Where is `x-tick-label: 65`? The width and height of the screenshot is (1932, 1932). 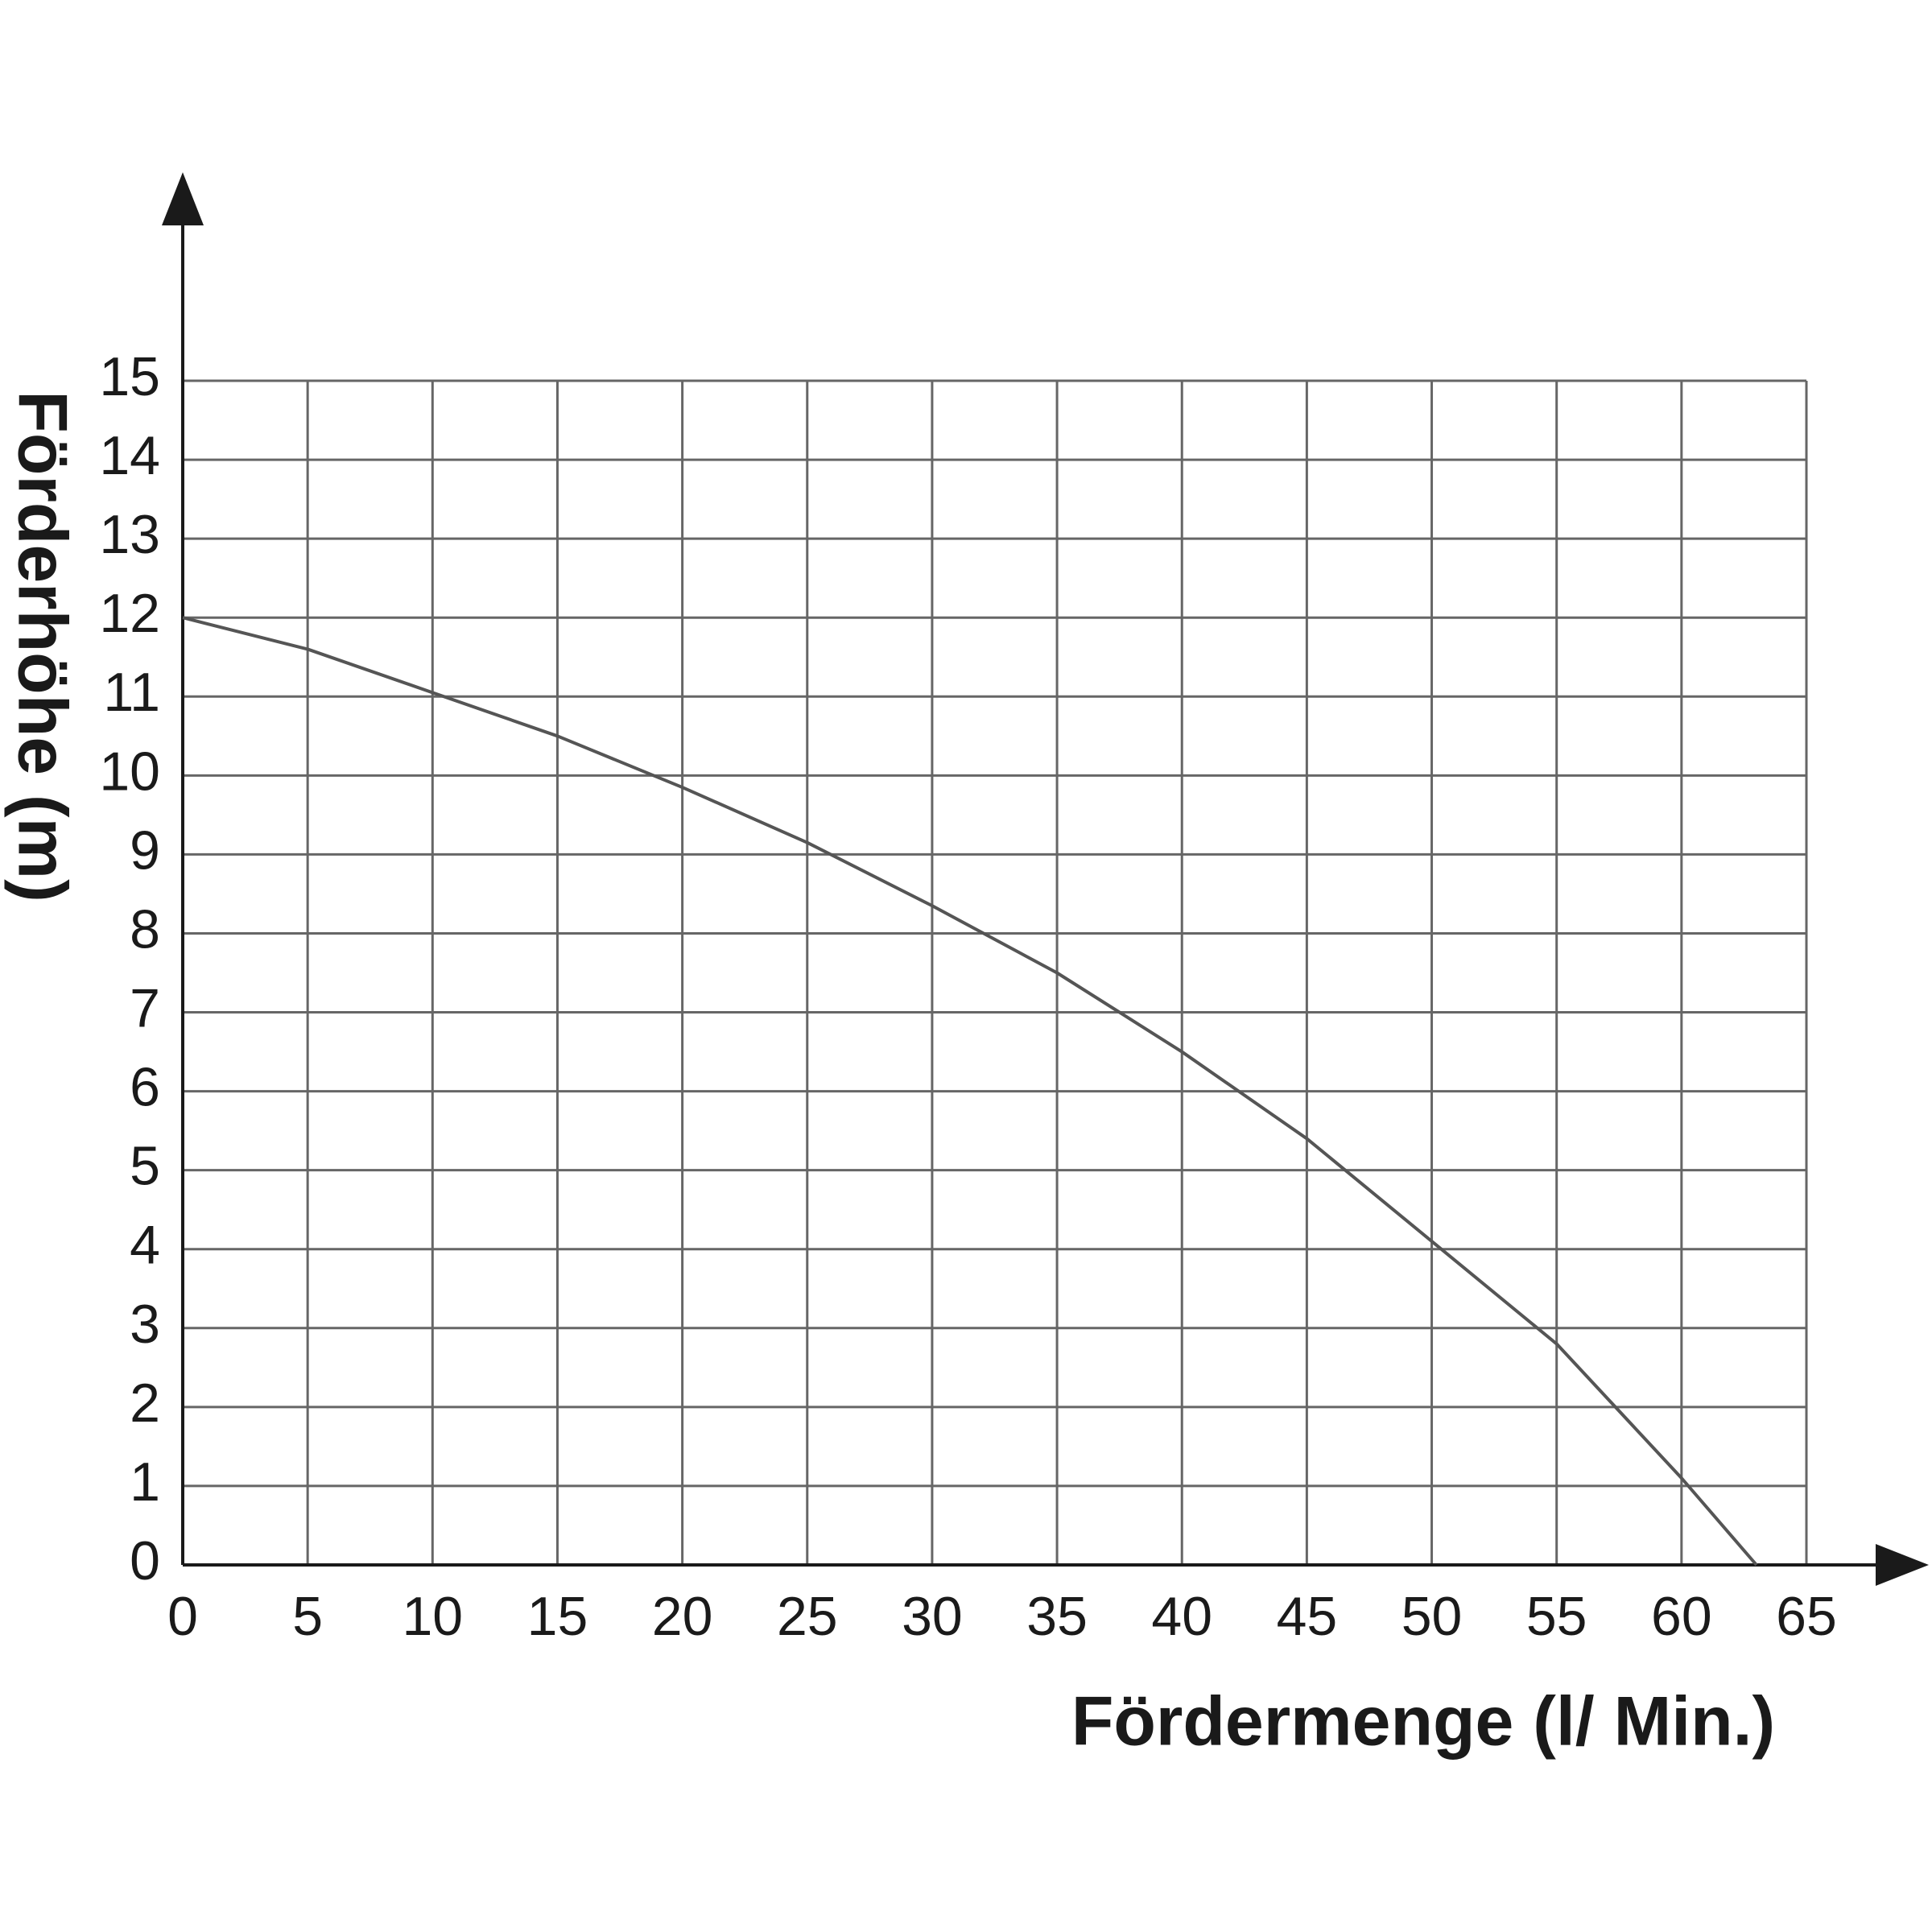 x-tick-label: 65 is located at coordinates (1806, 1616).